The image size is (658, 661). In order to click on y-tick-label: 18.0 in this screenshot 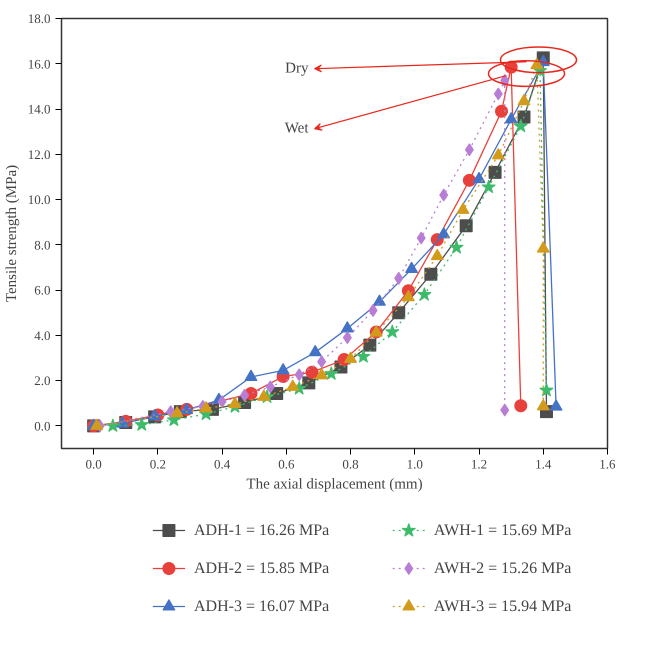, I will do `click(39, 18)`.